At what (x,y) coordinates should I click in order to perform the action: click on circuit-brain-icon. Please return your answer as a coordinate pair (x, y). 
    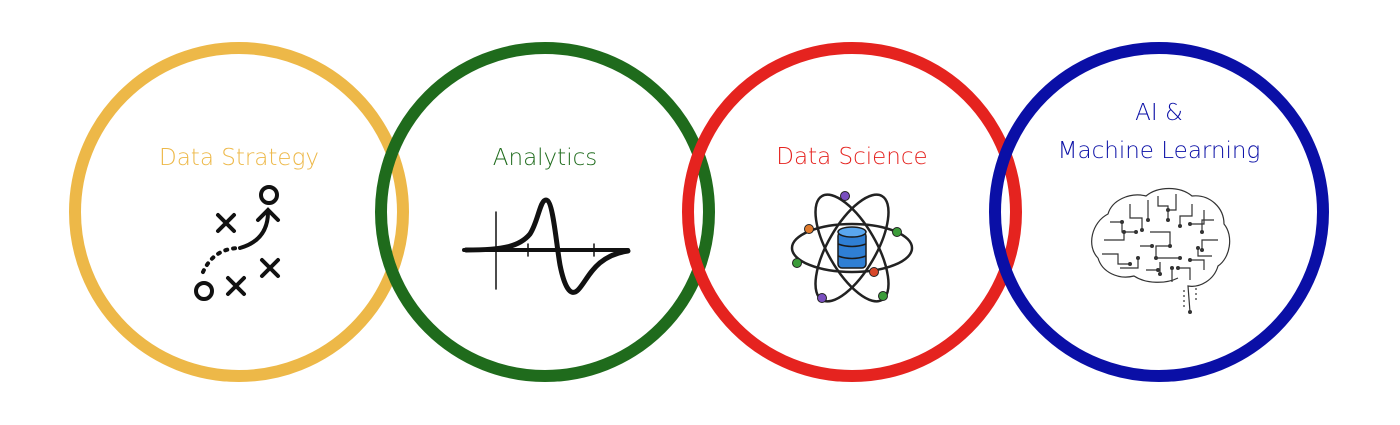
    Looking at the image, I should click on (1161, 250).